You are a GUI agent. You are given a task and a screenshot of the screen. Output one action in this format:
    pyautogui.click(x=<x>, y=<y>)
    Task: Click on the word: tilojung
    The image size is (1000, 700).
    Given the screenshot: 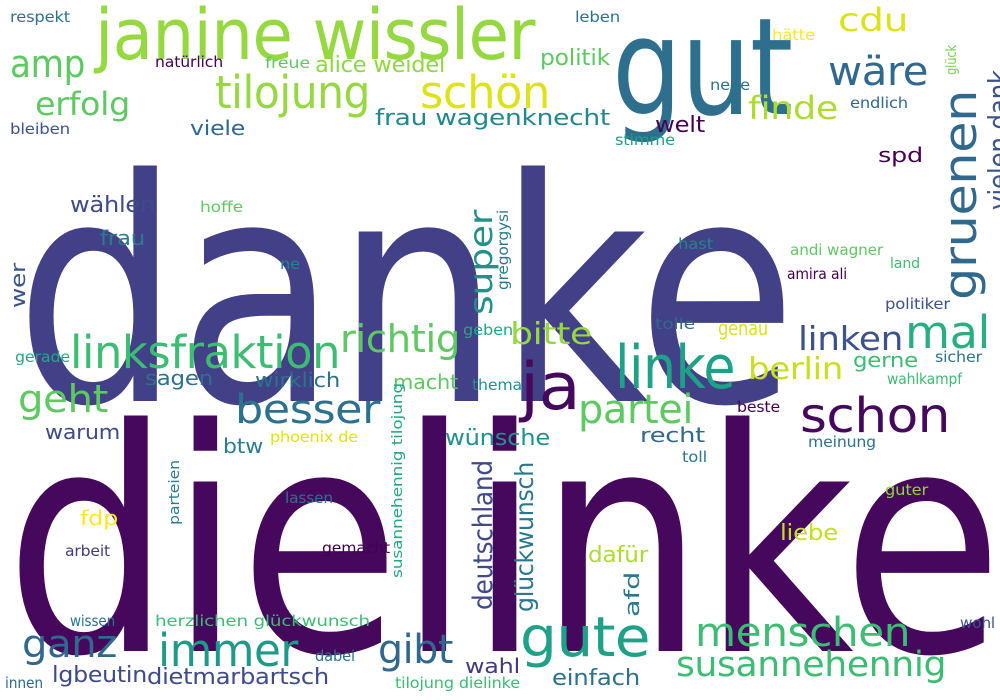 What is the action you would take?
    pyautogui.click(x=292, y=92)
    